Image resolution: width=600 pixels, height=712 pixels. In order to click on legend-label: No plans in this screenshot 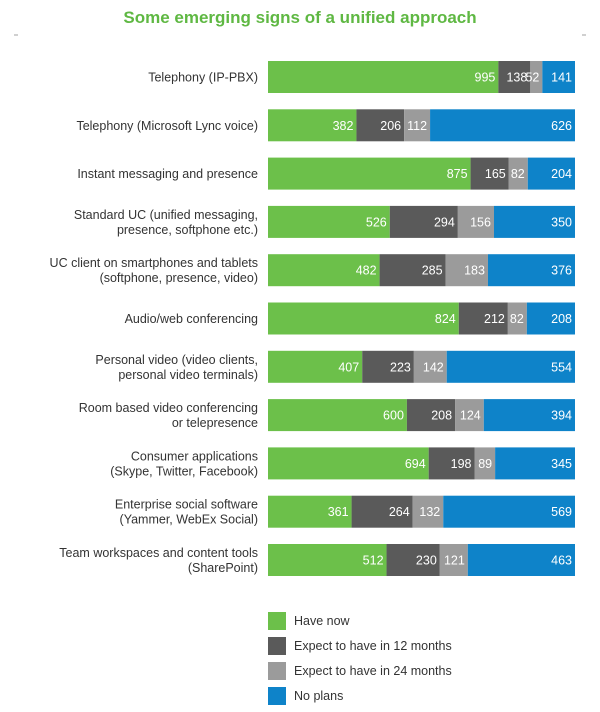, I will do `click(319, 696)`.